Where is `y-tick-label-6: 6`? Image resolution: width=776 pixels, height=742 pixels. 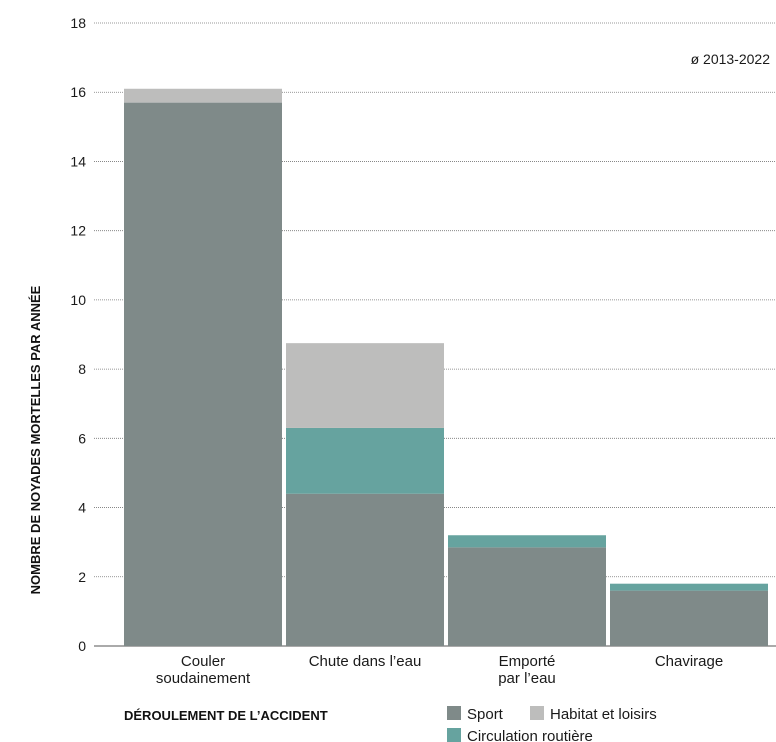 y-tick-label-6: 6 is located at coordinates (82, 438).